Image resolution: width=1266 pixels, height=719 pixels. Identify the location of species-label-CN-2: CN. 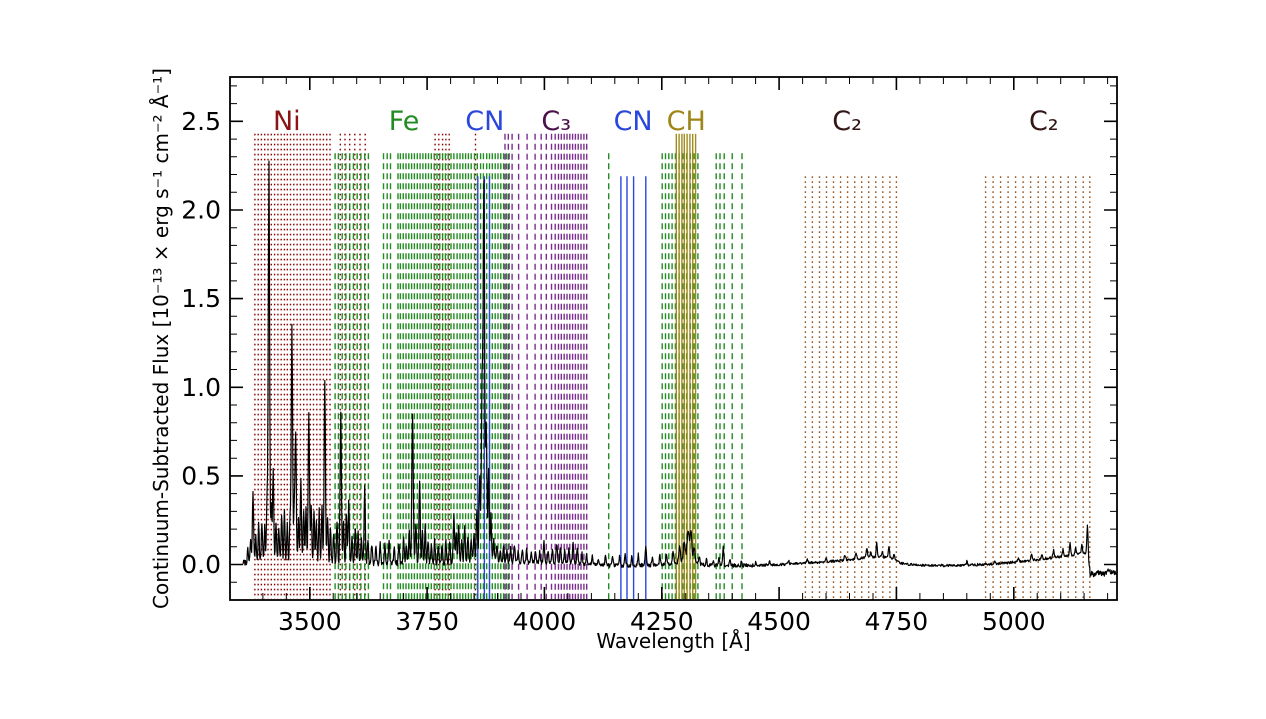
(484, 121).